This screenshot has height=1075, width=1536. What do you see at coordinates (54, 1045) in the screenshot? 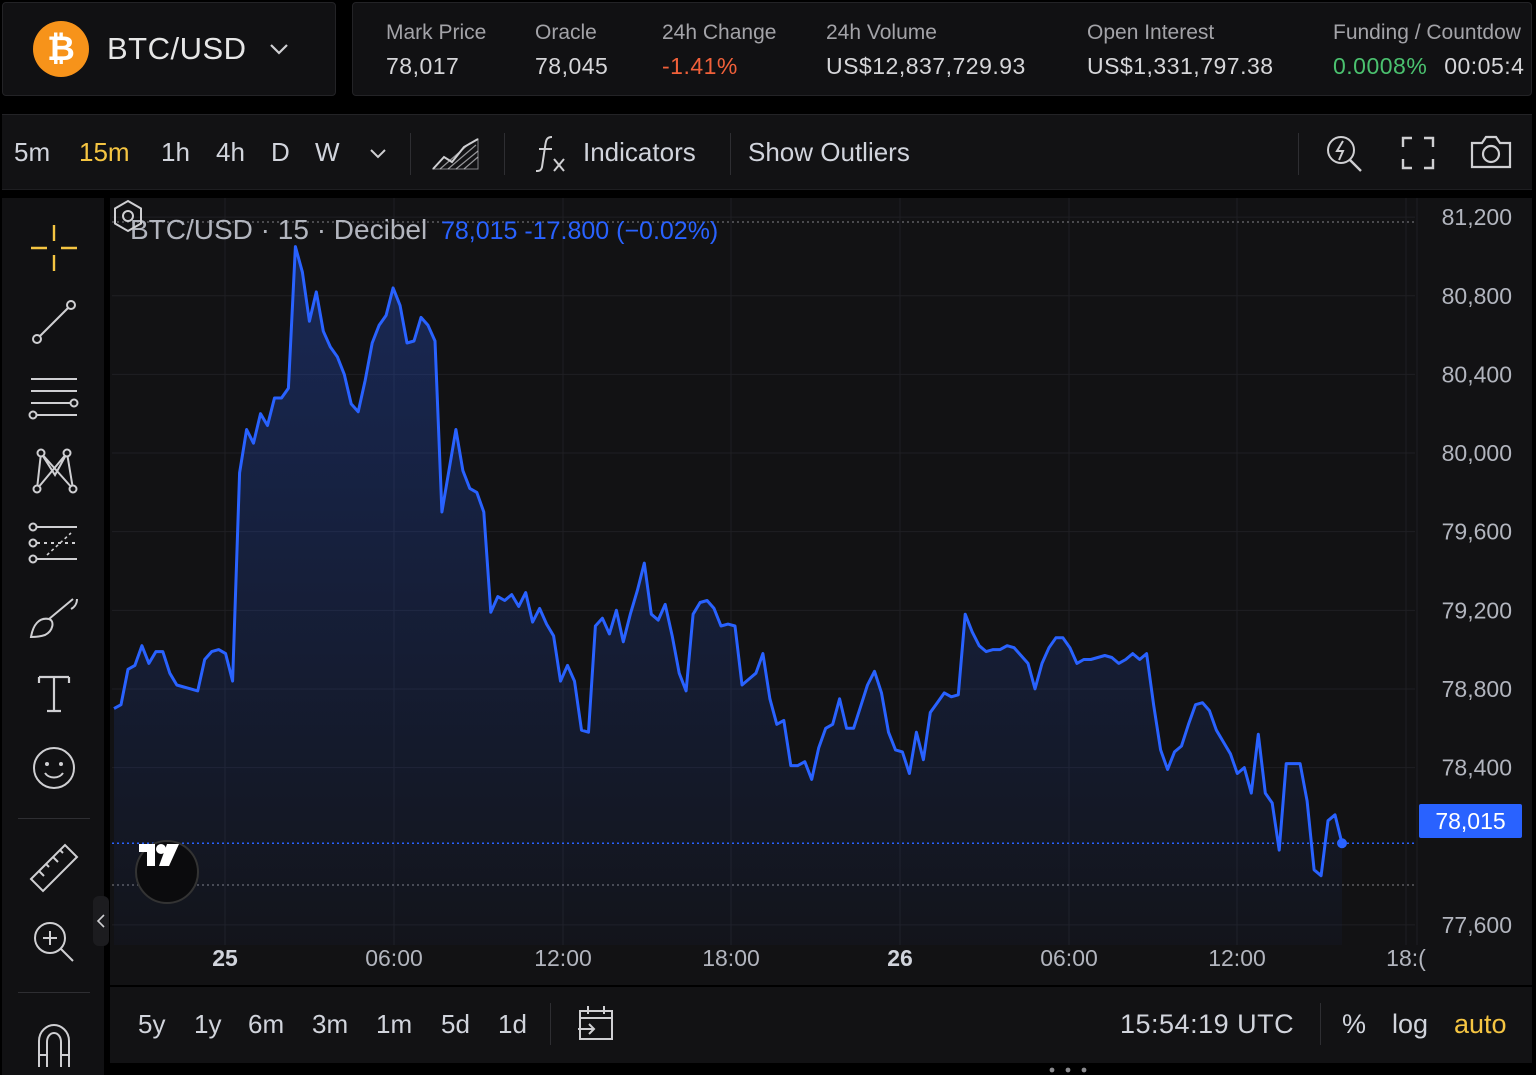
I see `magnet-icon` at bounding box center [54, 1045].